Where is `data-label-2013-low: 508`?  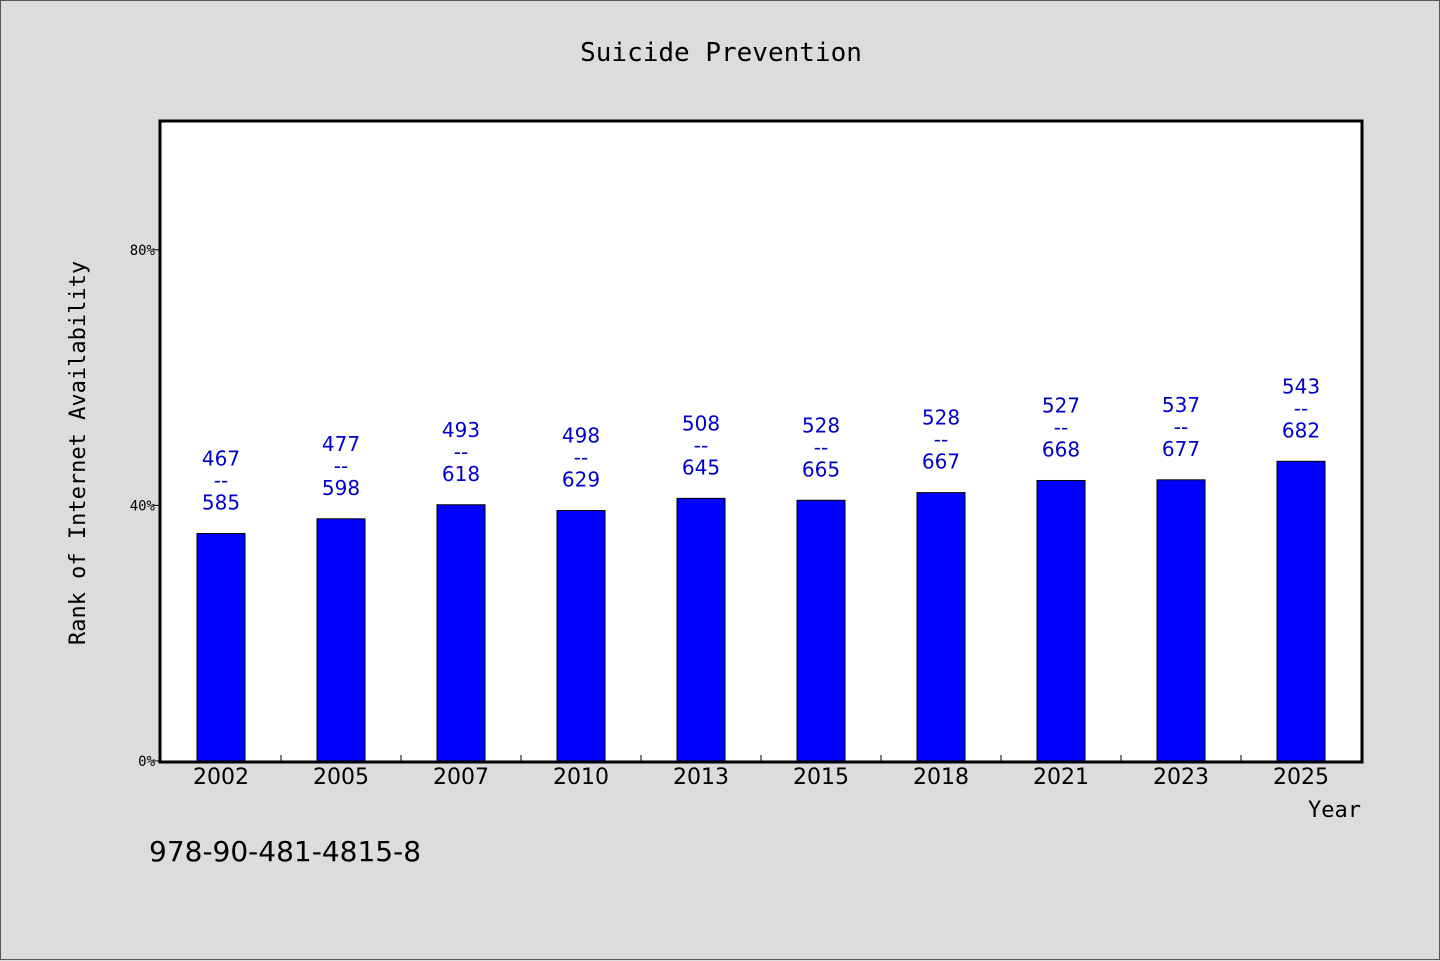
data-label-2013-low: 508 is located at coordinates (701, 423).